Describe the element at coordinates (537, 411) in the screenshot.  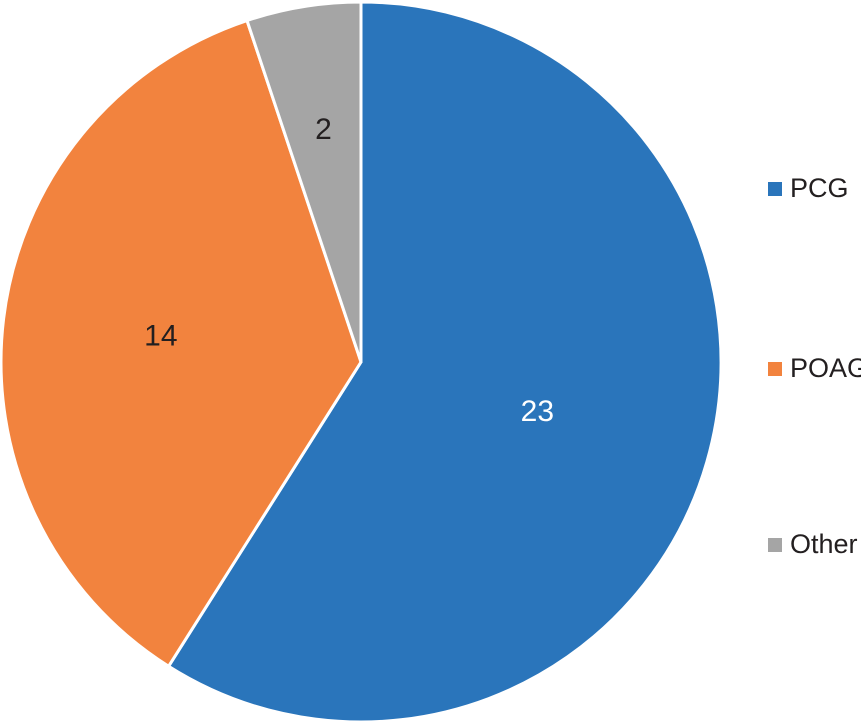
I see `data-label-pcg: 23` at that location.